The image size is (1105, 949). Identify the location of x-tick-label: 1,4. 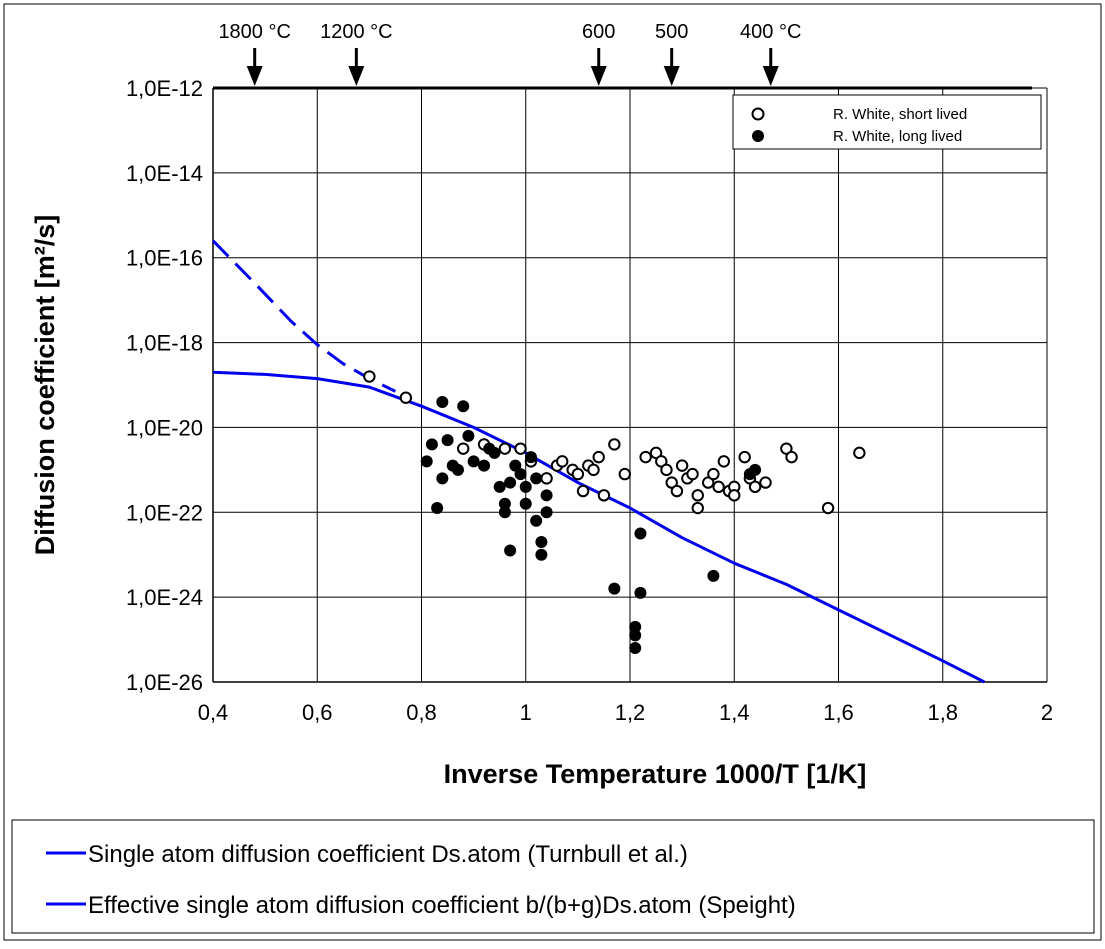
(734, 712).